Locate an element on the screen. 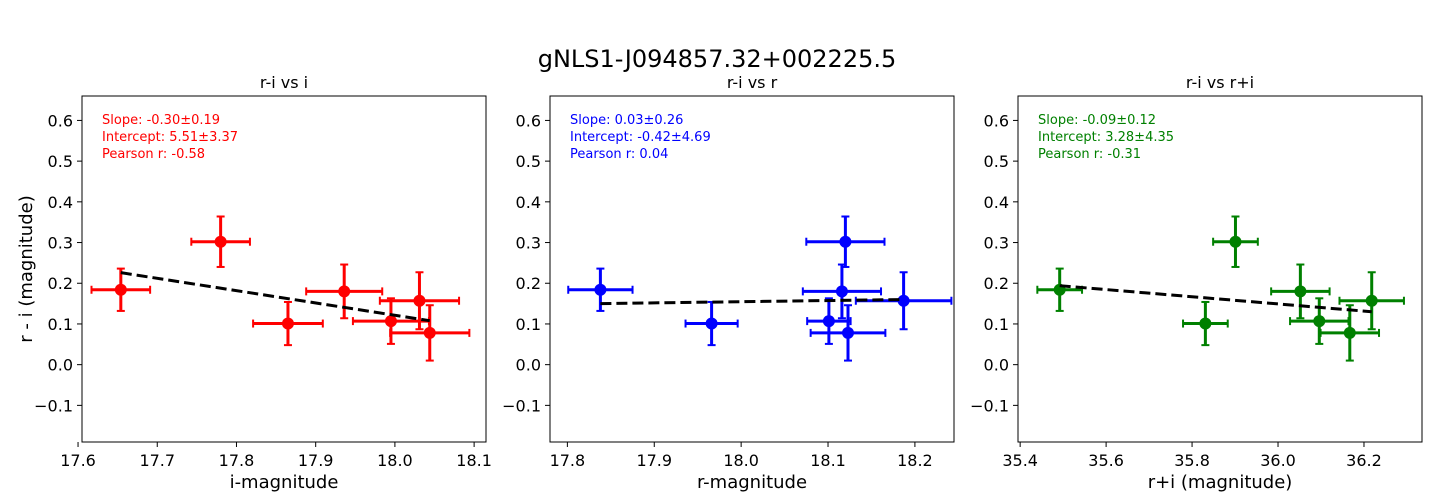 The height and width of the screenshot is (503, 1435). x-tick-label: 17.7 is located at coordinates (157, 460).